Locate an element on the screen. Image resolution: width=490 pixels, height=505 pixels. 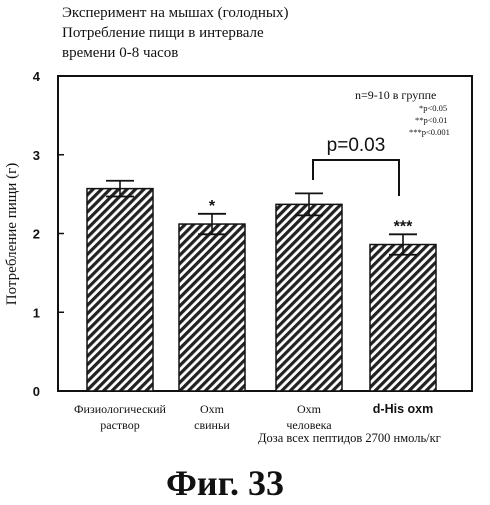
category-label-1-0: Oxm is located at coordinates (212, 409).